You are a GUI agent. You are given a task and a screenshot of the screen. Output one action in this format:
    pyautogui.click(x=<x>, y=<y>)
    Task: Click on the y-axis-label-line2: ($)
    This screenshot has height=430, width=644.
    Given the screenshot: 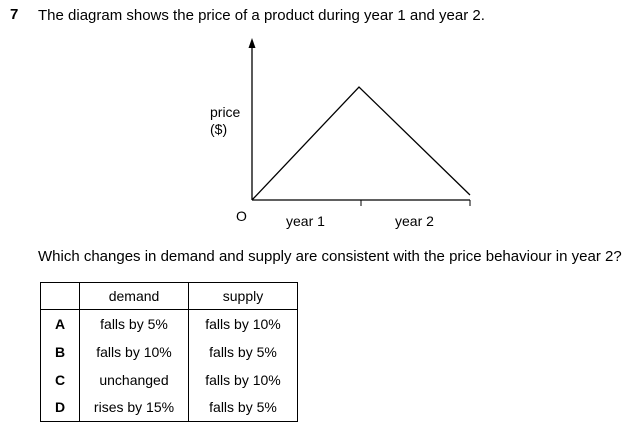 What is the action you would take?
    pyautogui.click(x=219, y=129)
    